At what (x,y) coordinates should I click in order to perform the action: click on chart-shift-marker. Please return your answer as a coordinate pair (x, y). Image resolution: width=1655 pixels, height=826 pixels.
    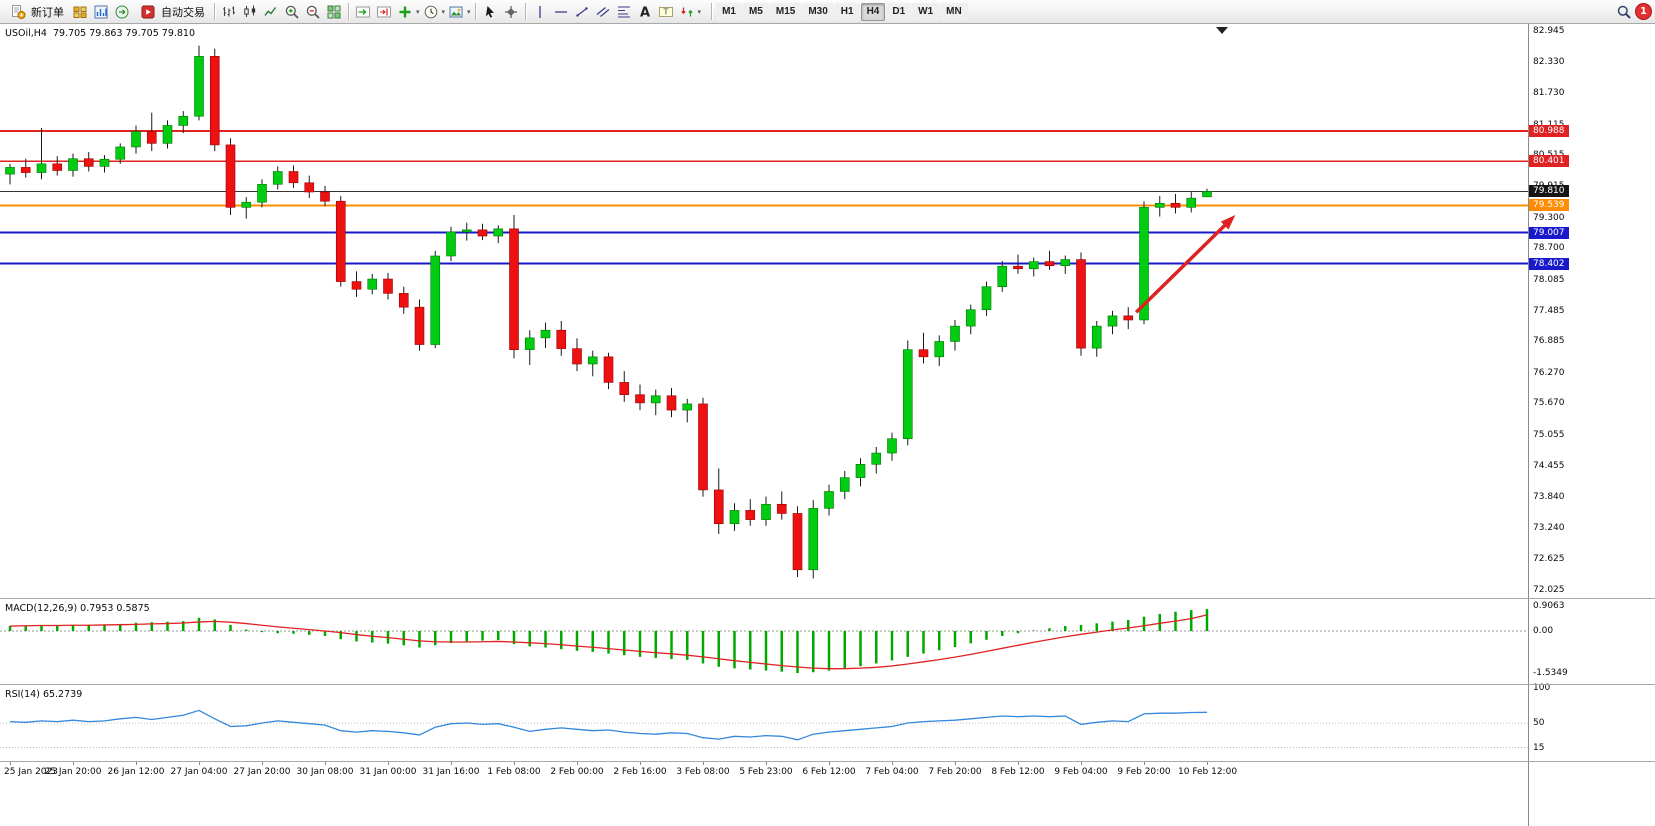
    Looking at the image, I should click on (1222, 30).